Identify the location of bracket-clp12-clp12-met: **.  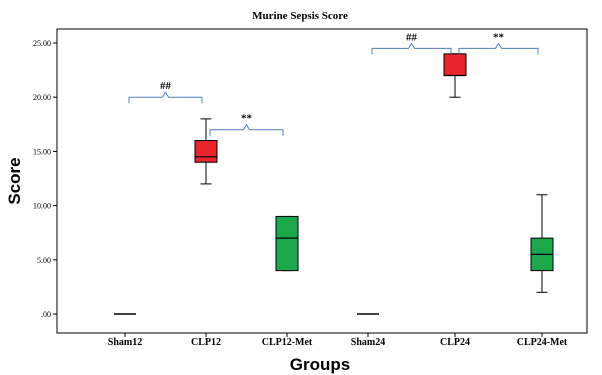
(246, 124).